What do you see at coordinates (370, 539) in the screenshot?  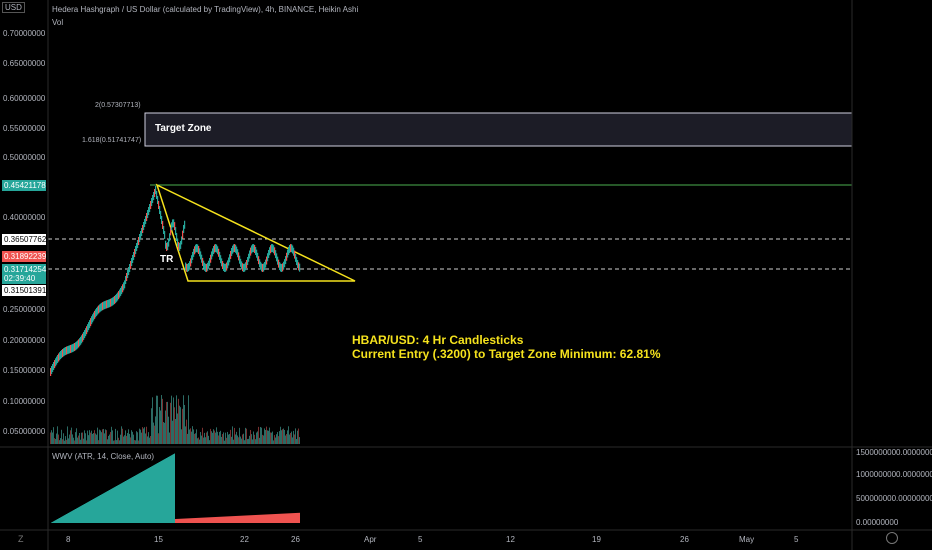 I see `x-tick-5: Apr` at bounding box center [370, 539].